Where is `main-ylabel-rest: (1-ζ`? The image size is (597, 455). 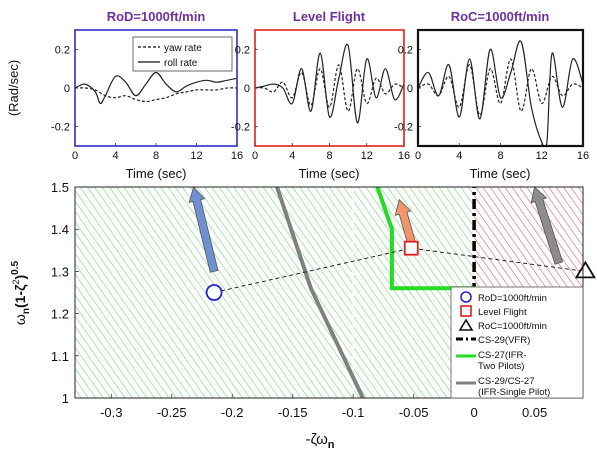
main-ylabel-rest: (1-ζ is located at coordinates (20, 296).